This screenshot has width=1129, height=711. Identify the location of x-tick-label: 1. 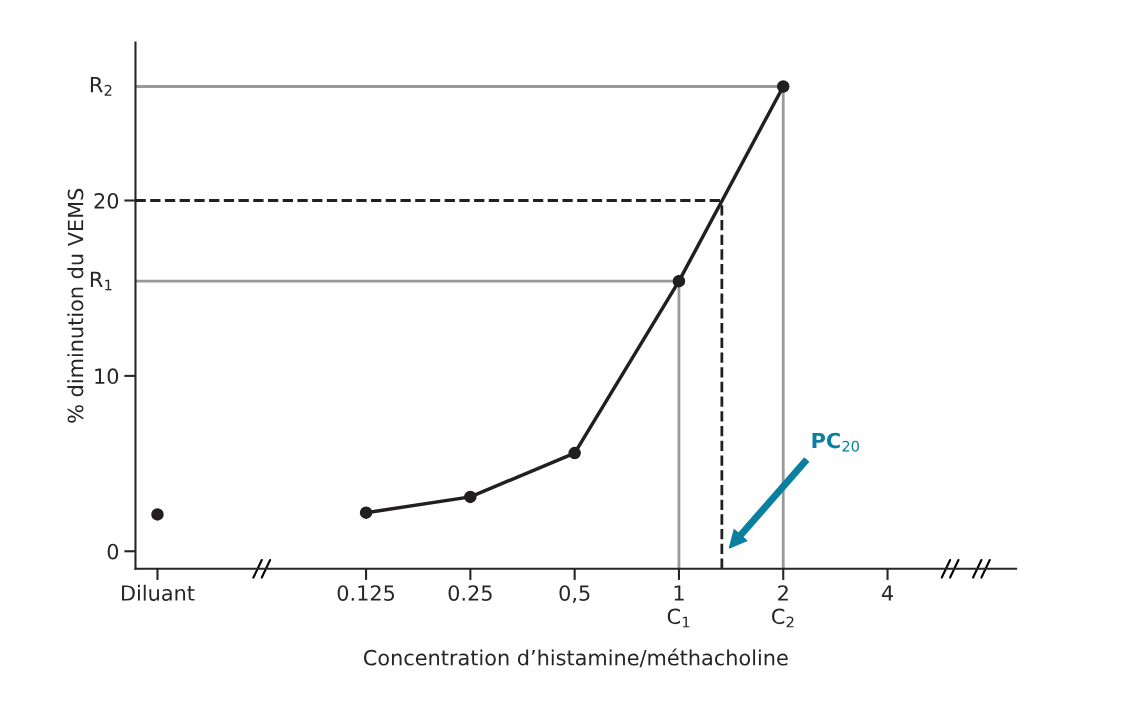
(679, 593).